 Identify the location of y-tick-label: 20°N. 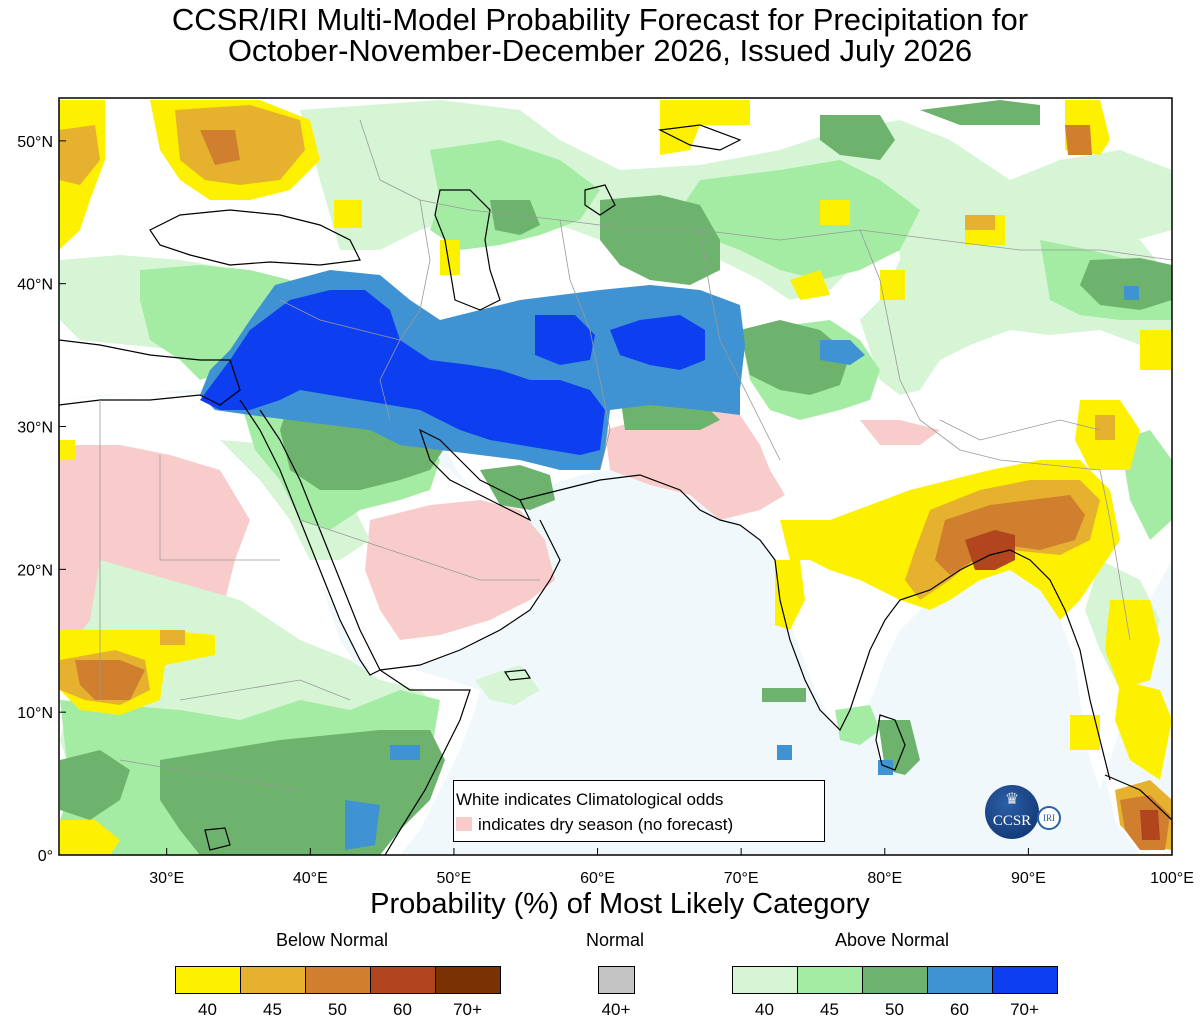
(35, 570).